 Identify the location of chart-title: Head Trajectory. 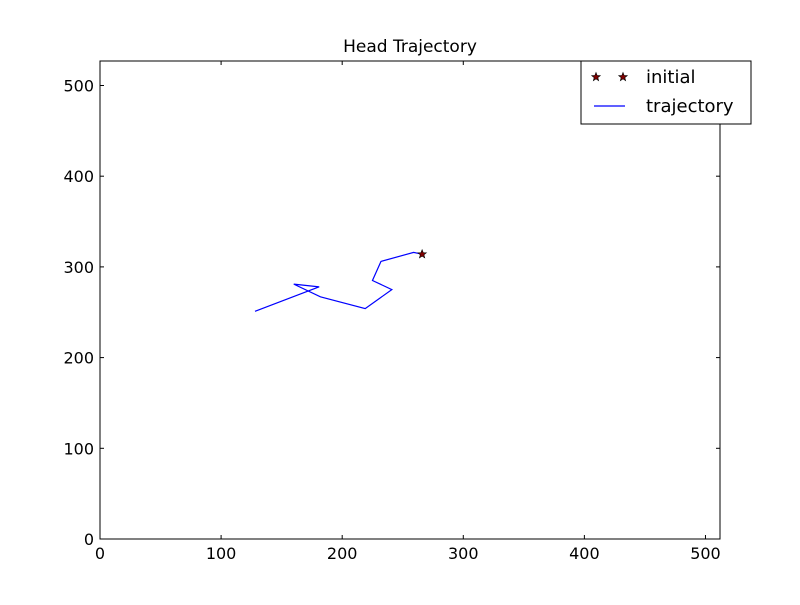
(410, 47).